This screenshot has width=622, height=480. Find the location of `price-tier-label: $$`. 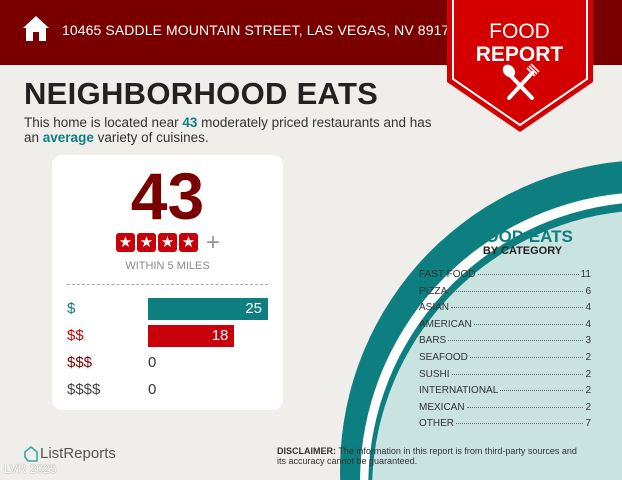

price-tier-label: $$ is located at coordinates (75, 335).